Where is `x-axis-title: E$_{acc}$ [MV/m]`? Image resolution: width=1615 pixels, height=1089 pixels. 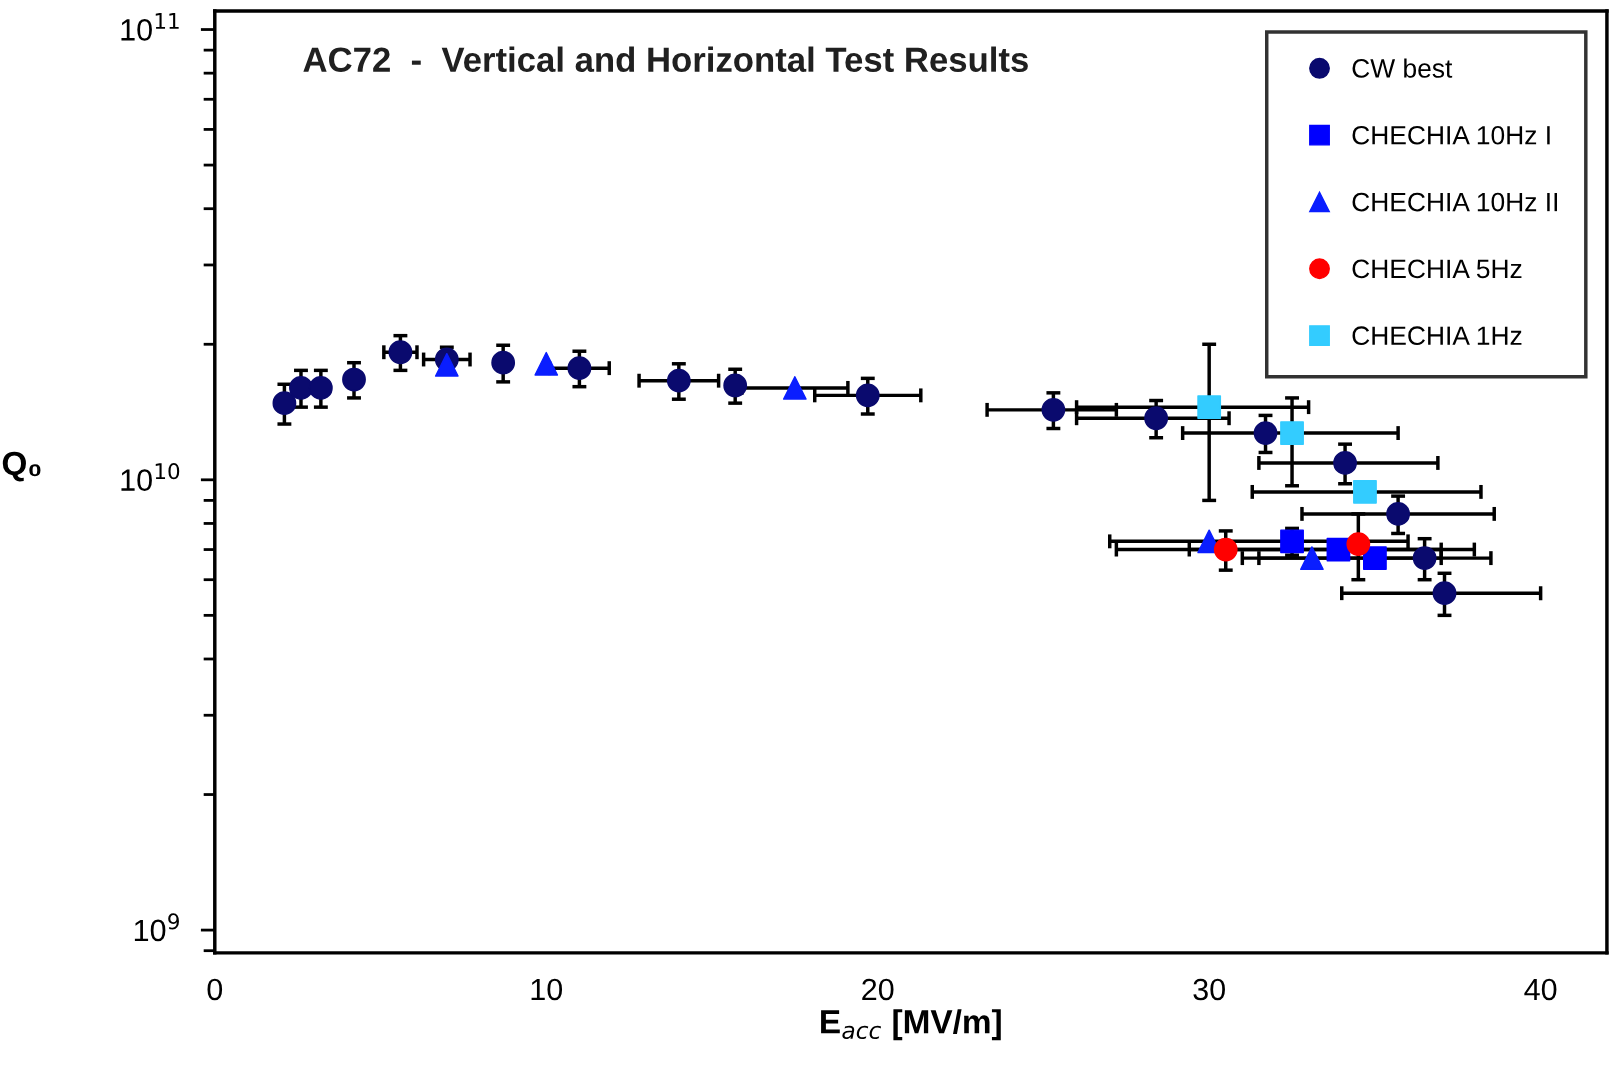 x-axis-title: E$_{acc}$ [MV/m] is located at coordinates (911, 1025).